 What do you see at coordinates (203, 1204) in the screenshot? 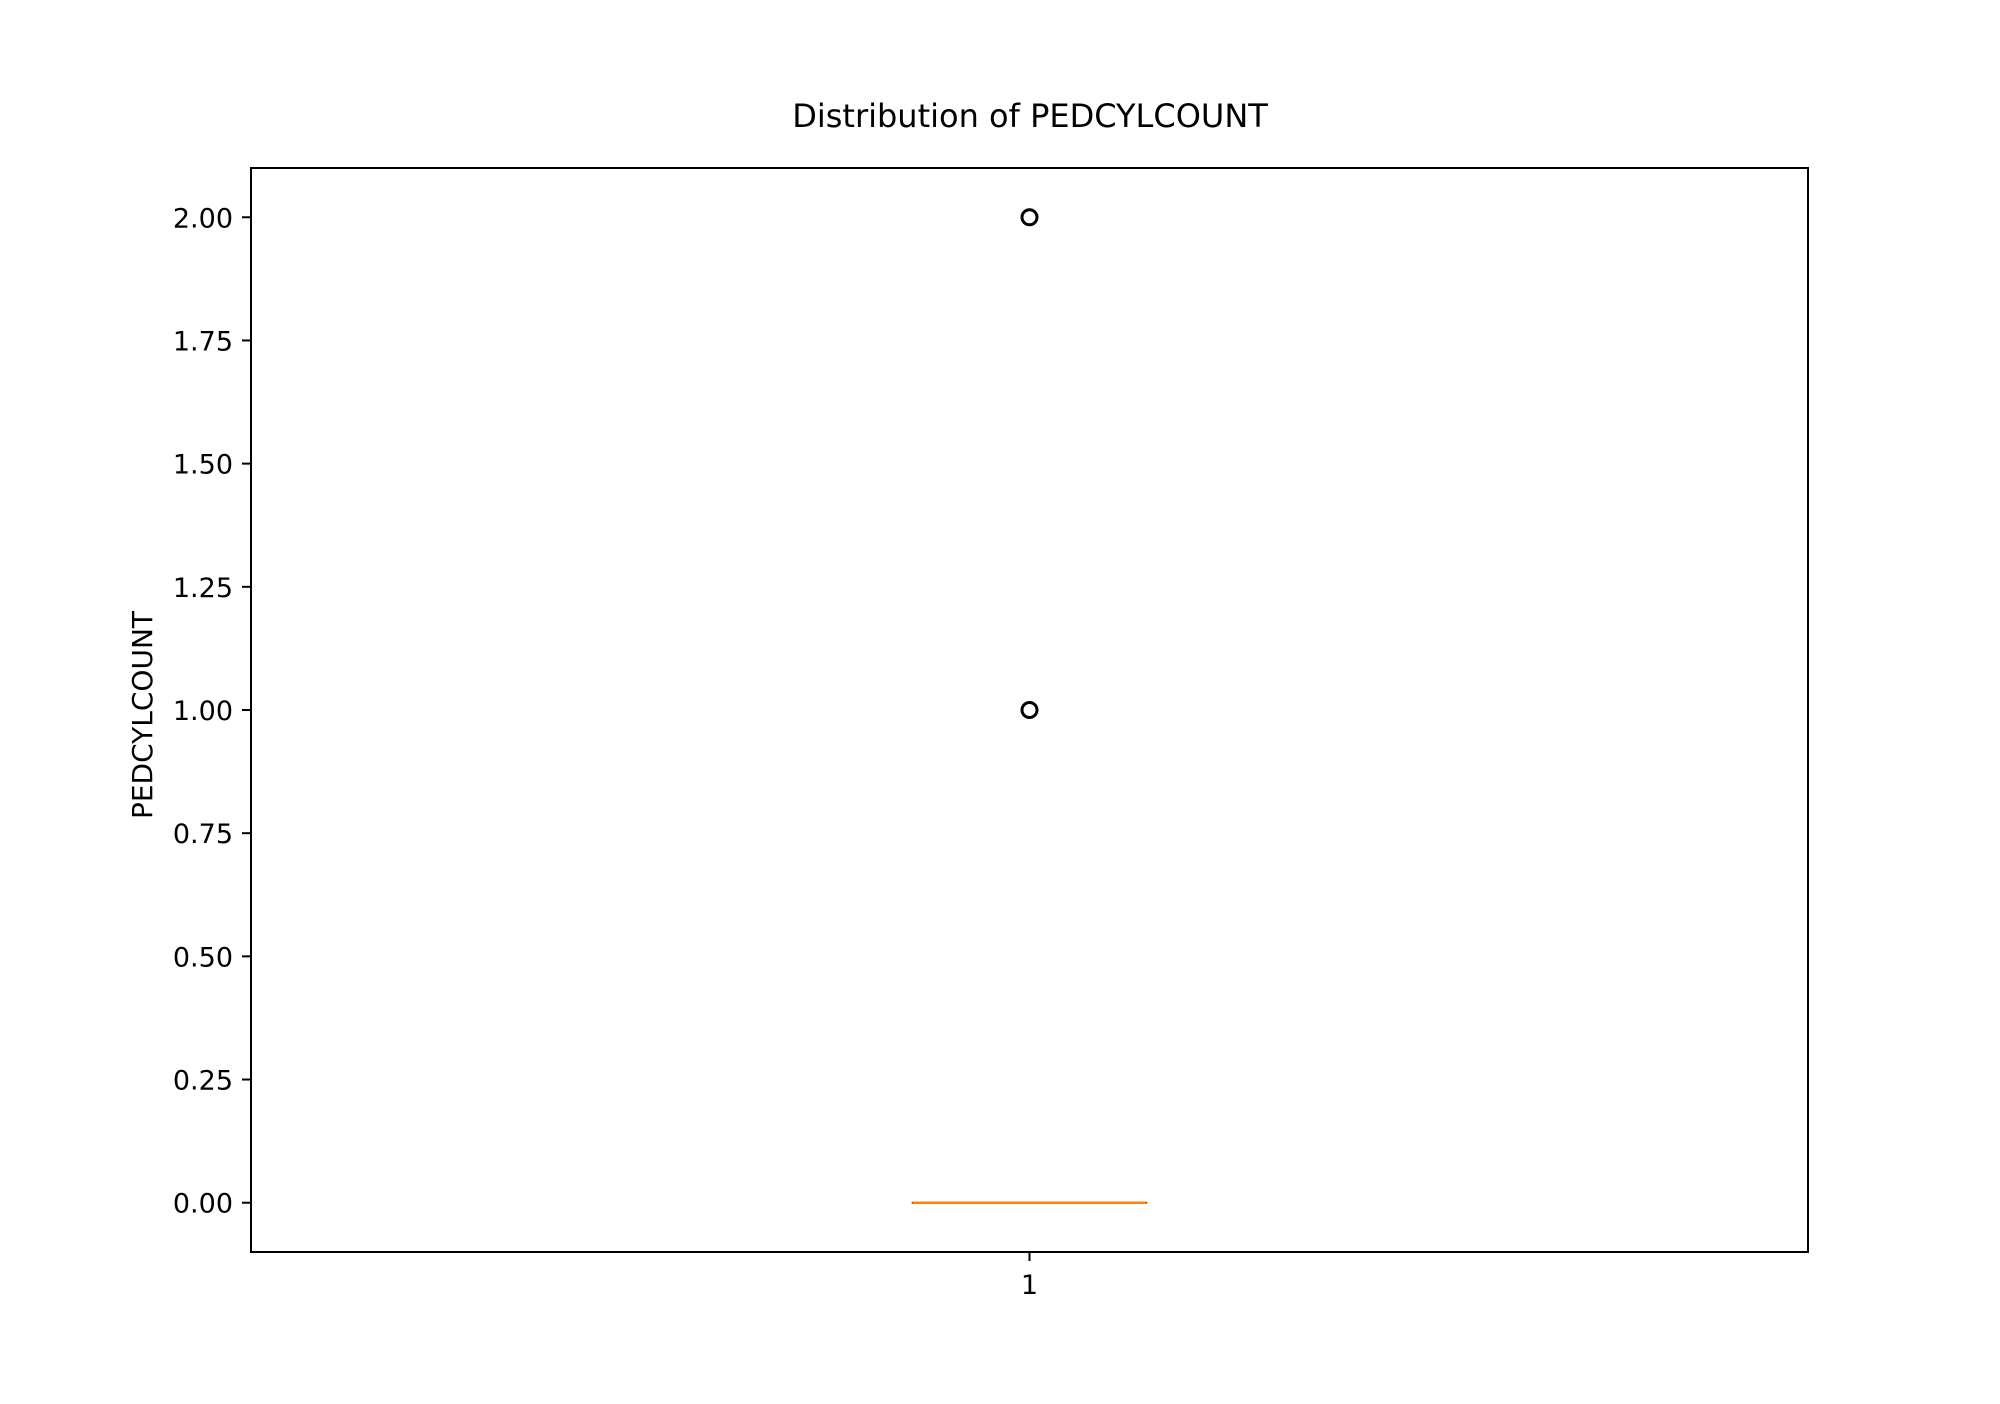
I see `y-tick-label: 0.00` at bounding box center [203, 1204].